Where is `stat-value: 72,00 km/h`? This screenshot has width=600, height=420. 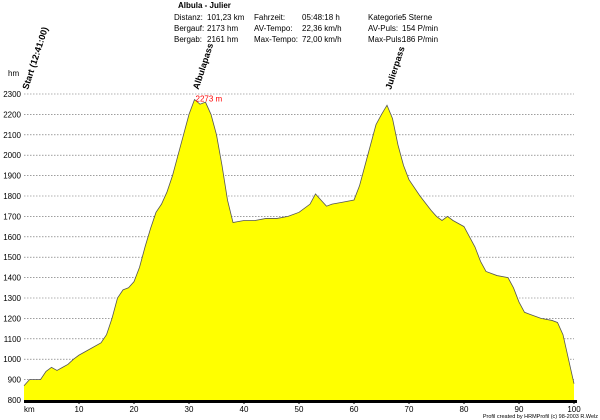
stat-value: 72,00 km/h is located at coordinates (322, 39).